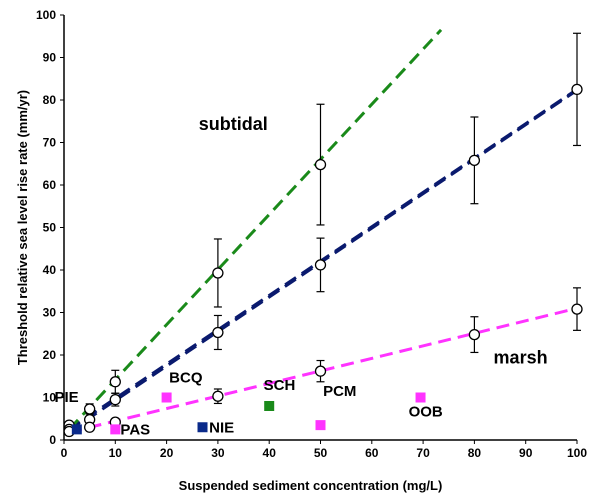 The image size is (598, 503). Describe the element at coordinates (66, 397) in the screenshot. I see `site-label: PIE` at that location.